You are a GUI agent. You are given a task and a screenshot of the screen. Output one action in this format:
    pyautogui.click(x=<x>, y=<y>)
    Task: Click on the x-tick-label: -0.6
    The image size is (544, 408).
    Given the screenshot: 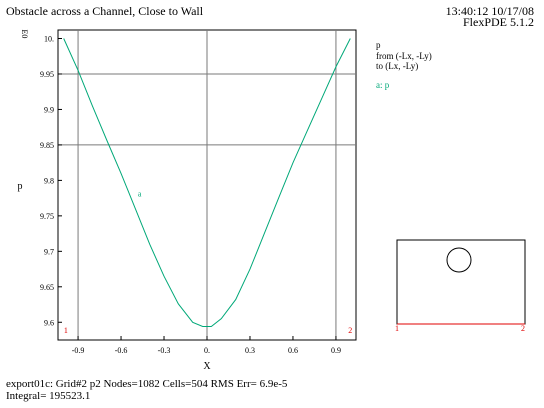 What is the action you would take?
    pyautogui.click(x=121, y=350)
    